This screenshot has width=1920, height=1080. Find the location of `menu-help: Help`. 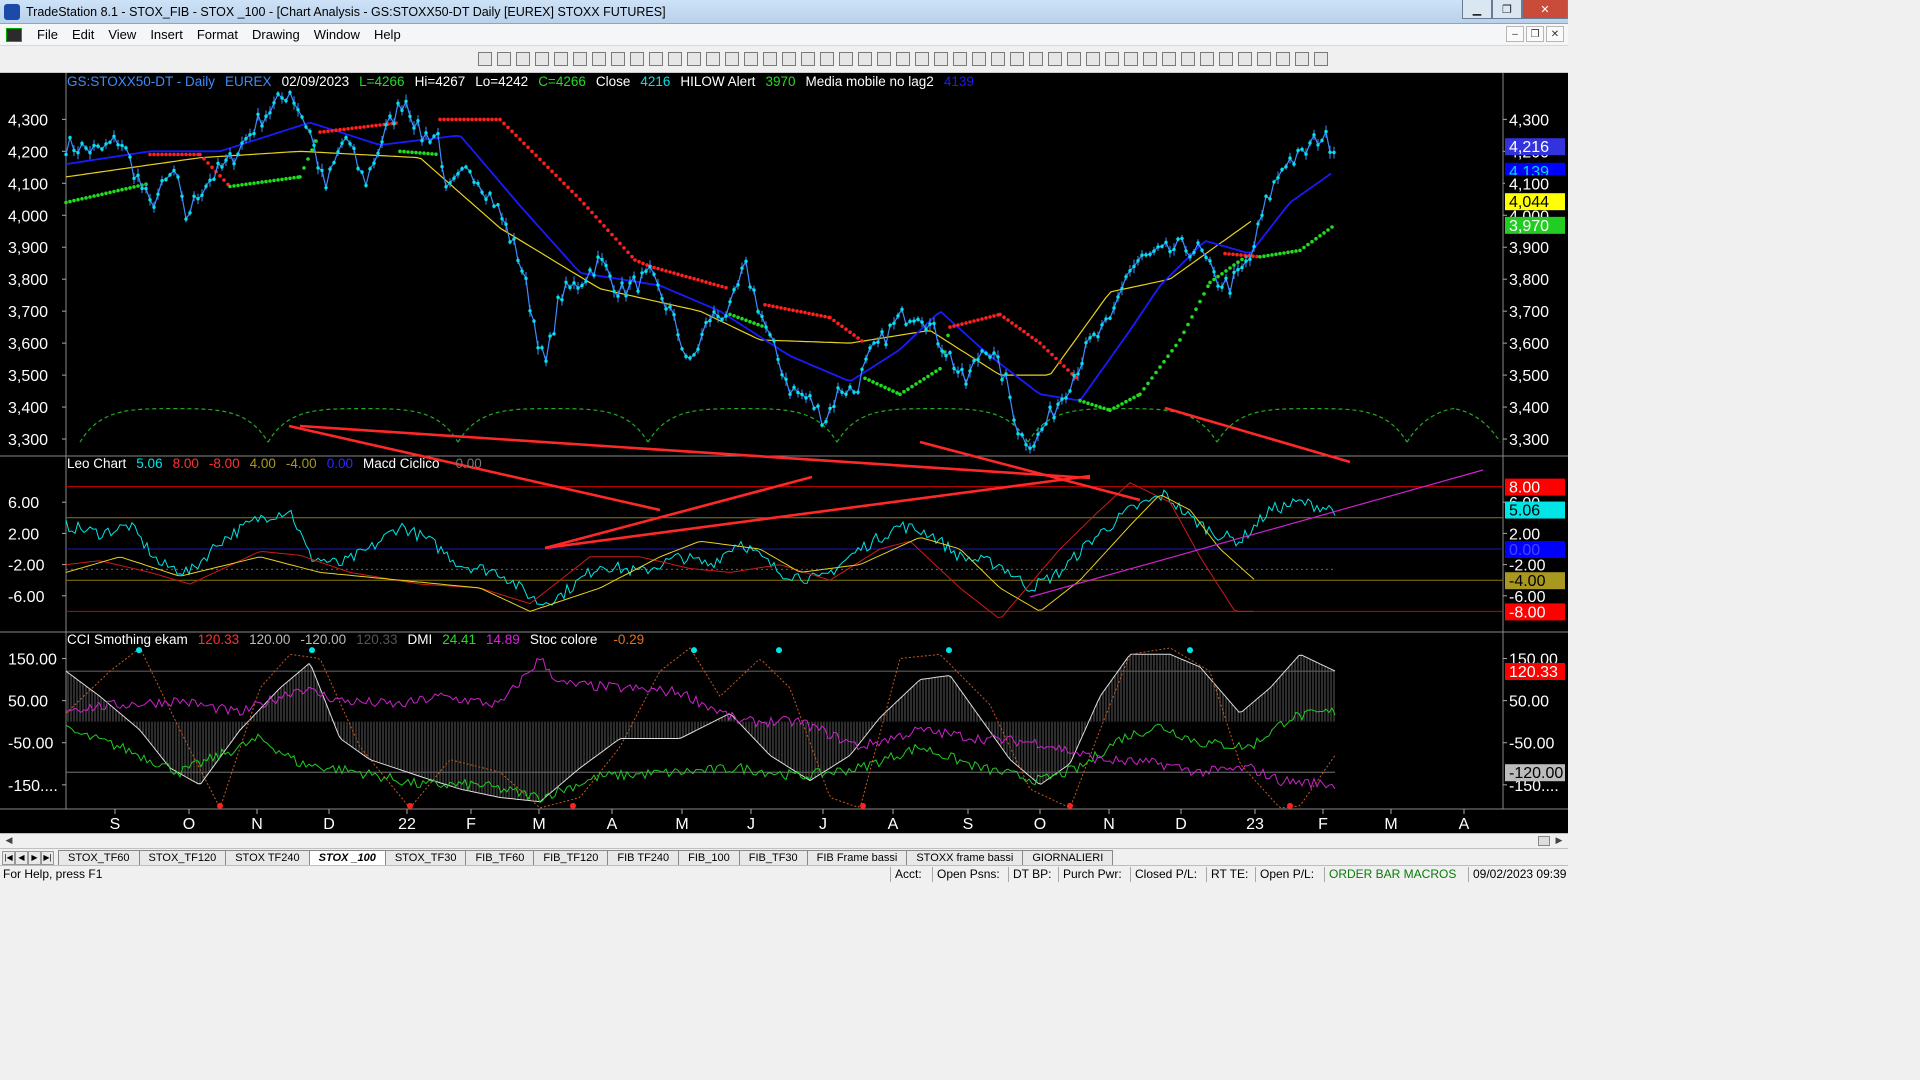

menu-help: Help is located at coordinates (387, 34).